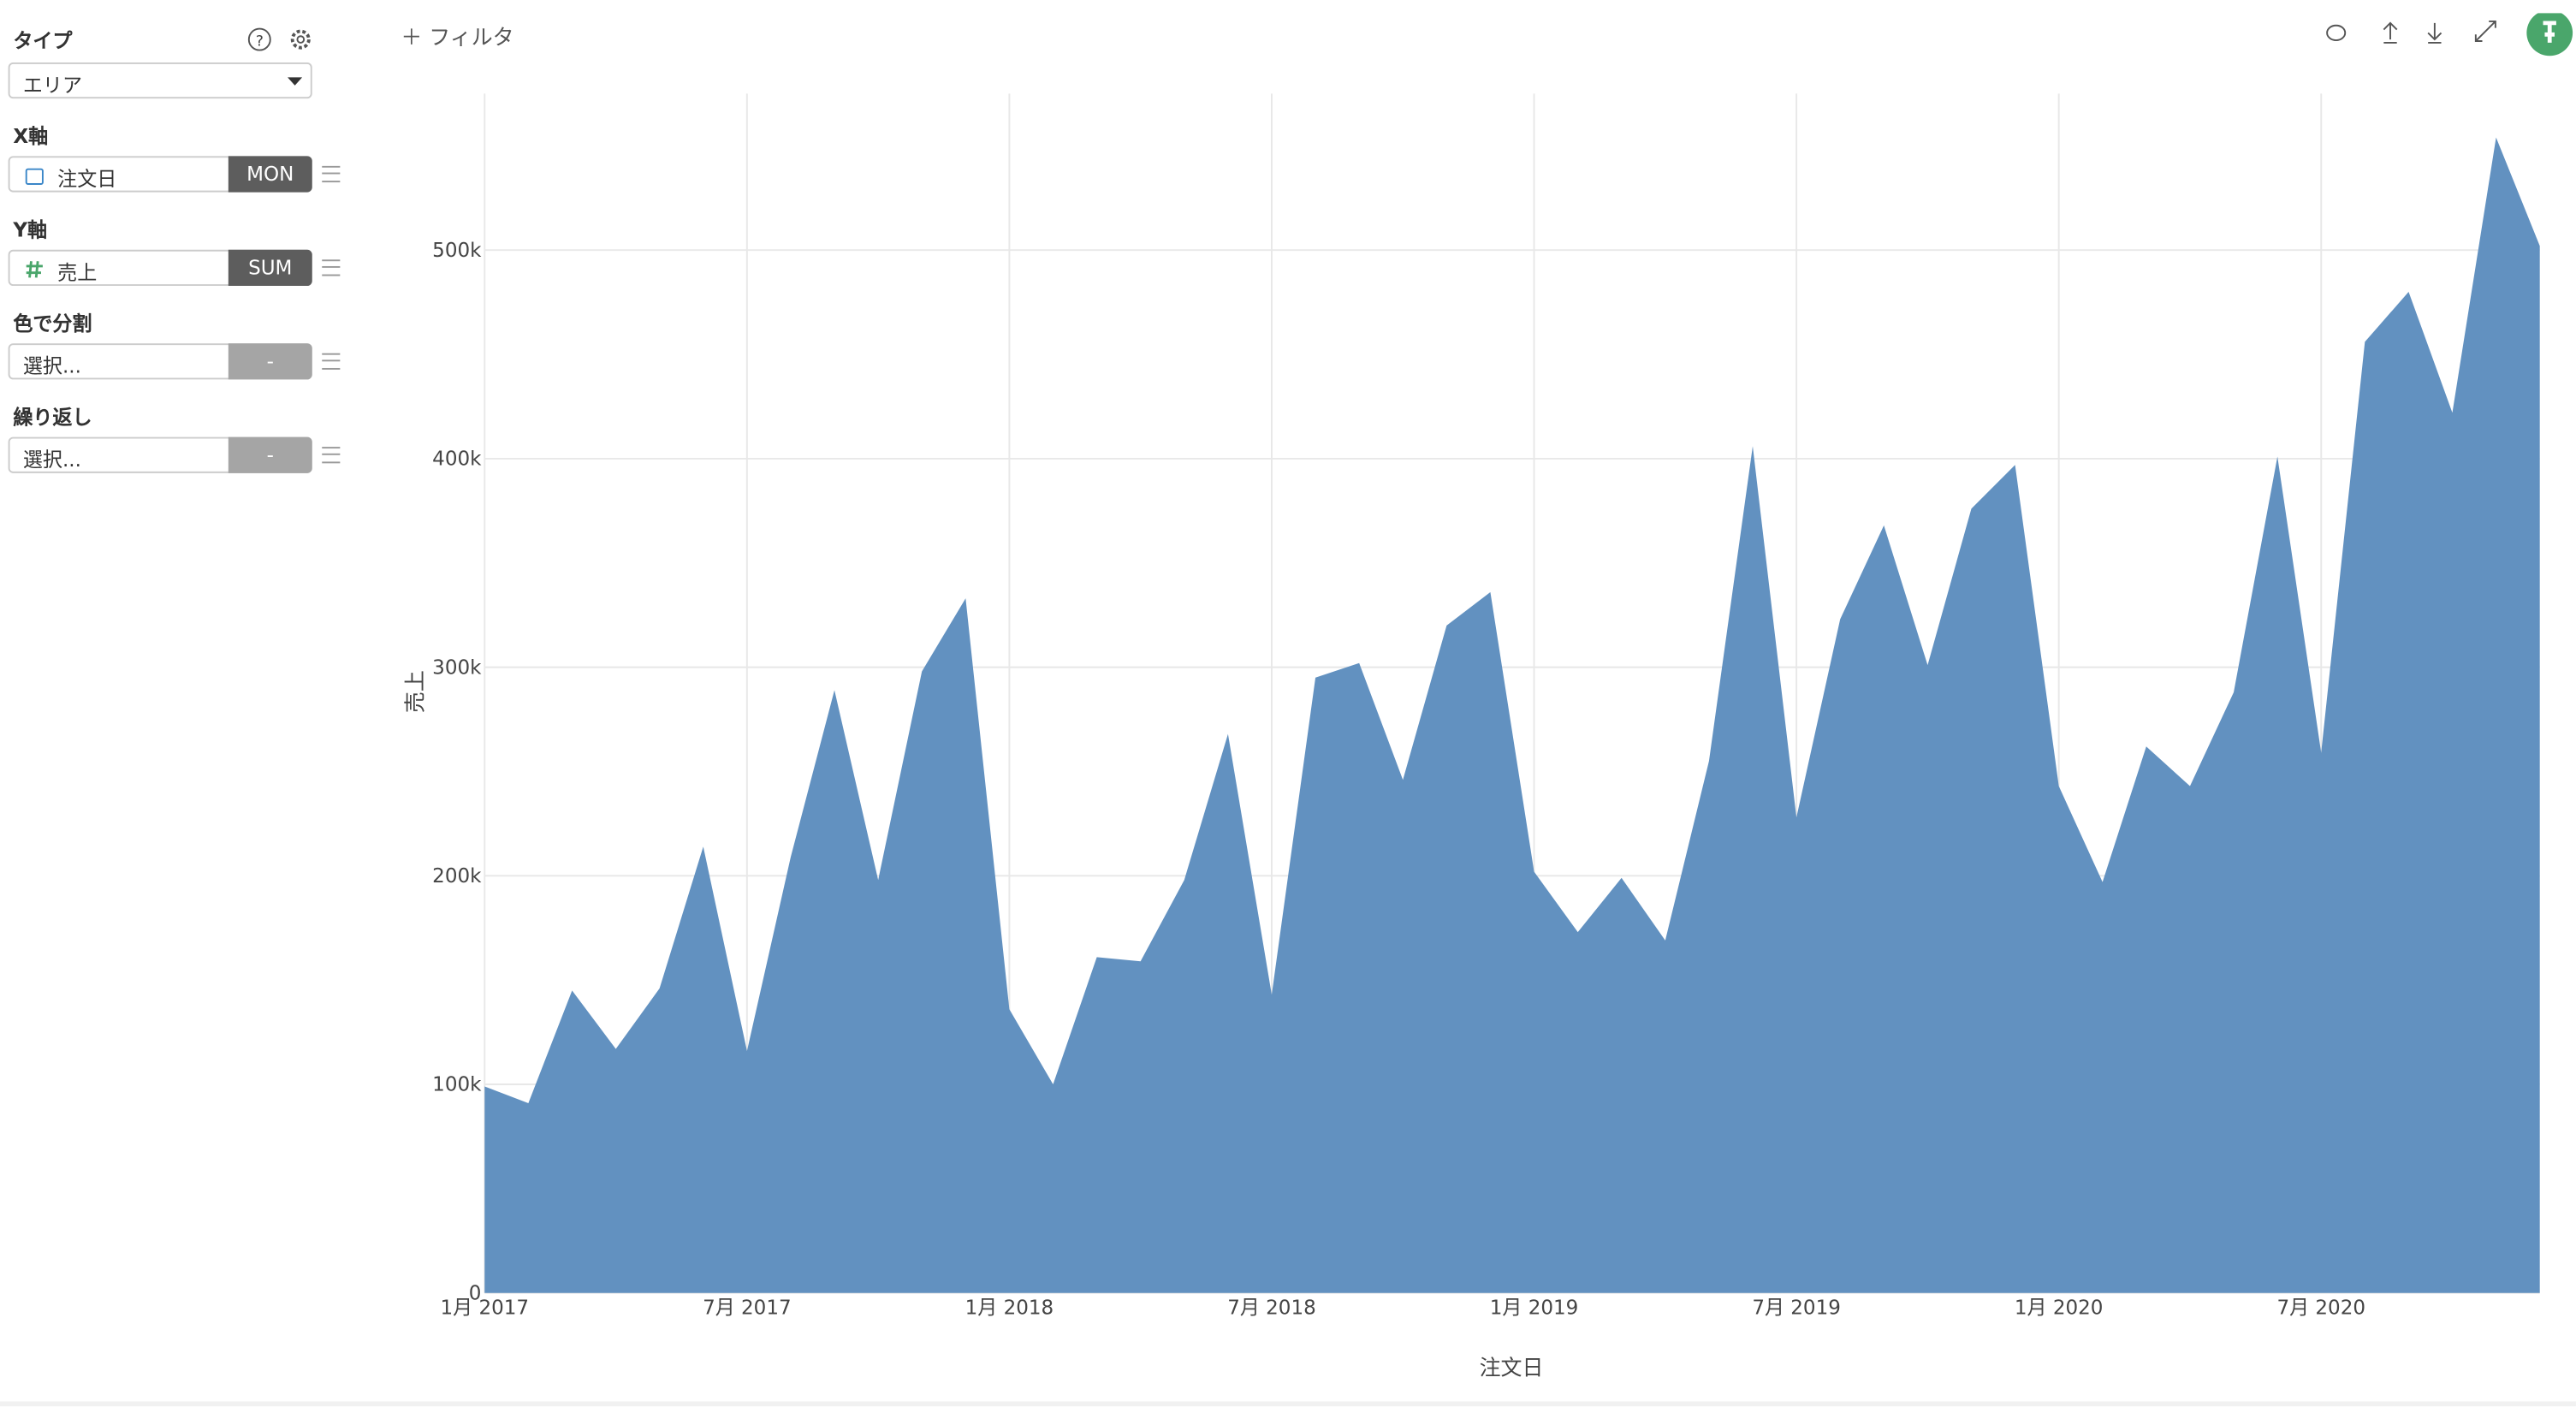 The height and width of the screenshot is (1407, 2576). I want to click on field-value: 売上, so click(77, 273).